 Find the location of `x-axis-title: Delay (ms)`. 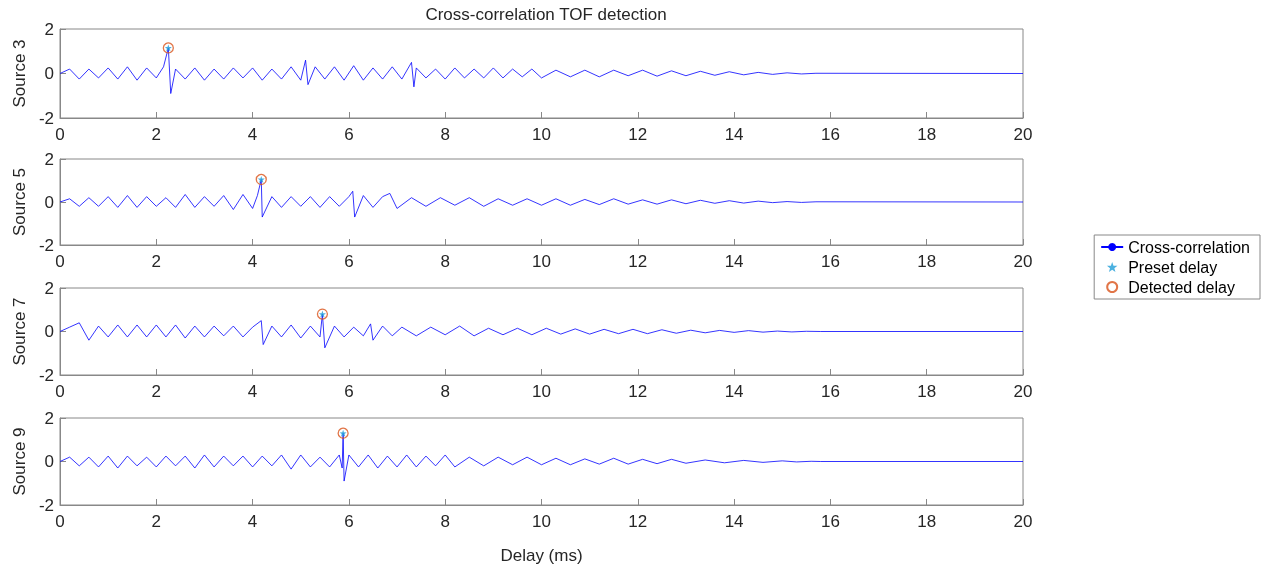

x-axis-title: Delay (ms) is located at coordinates (541, 555).